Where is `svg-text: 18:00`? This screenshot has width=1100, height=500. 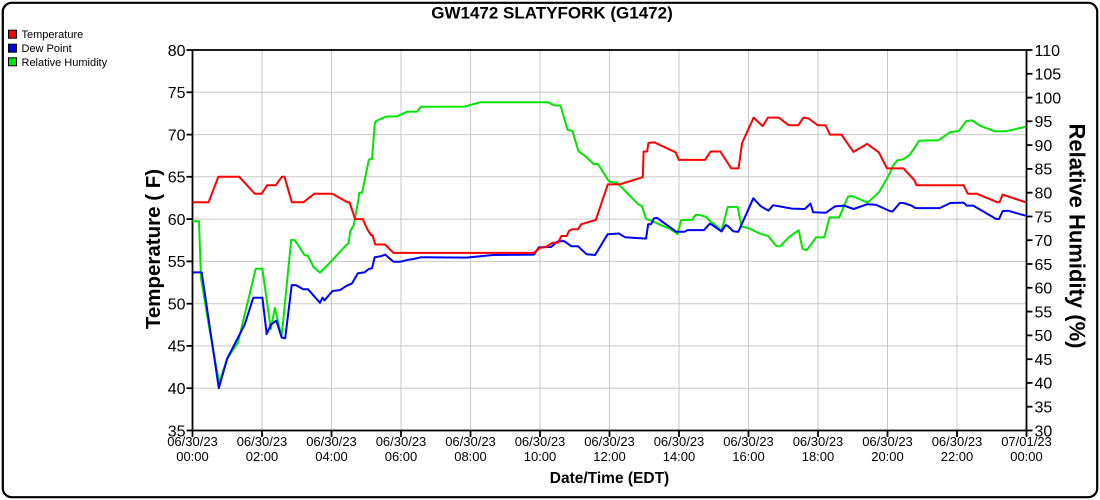 svg-text: 18:00 is located at coordinates (818, 456).